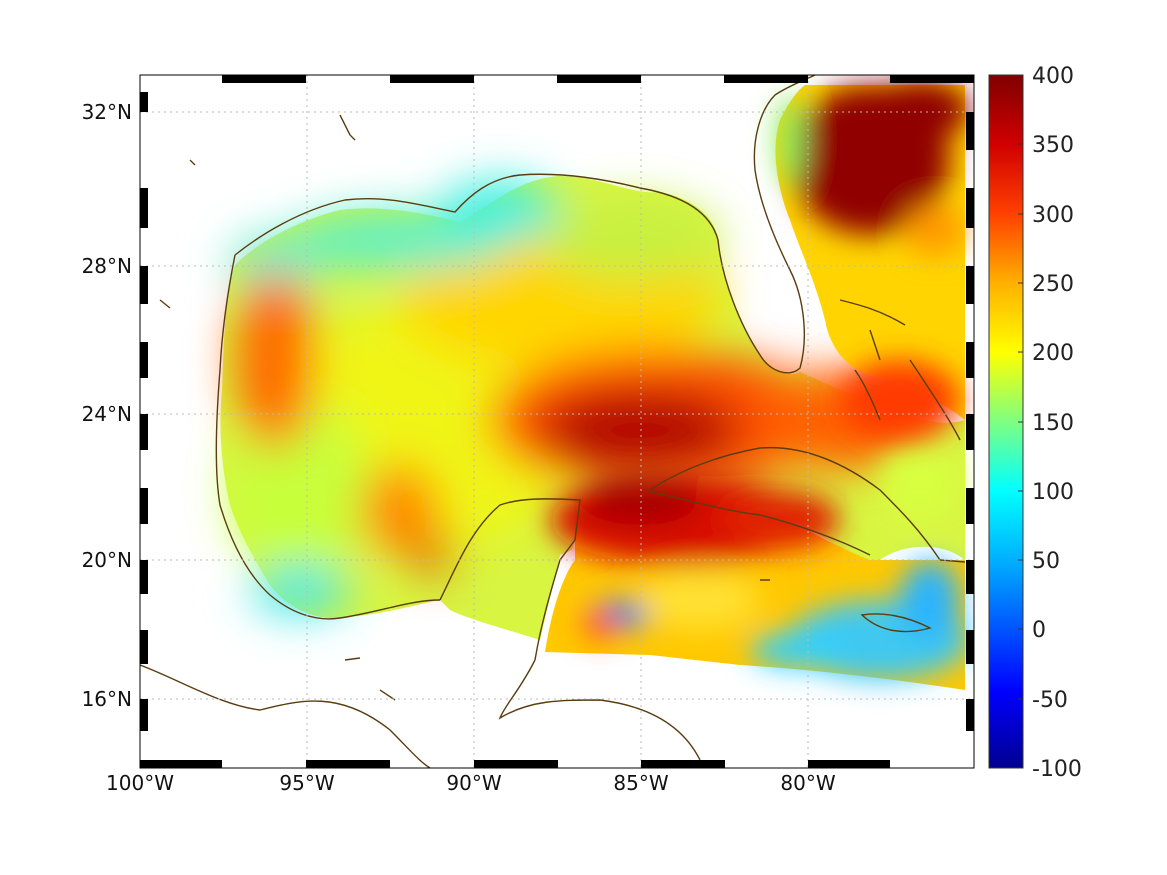 The width and height of the screenshot is (1167, 875). I want to click on atlantic-field, so click(872, 260).